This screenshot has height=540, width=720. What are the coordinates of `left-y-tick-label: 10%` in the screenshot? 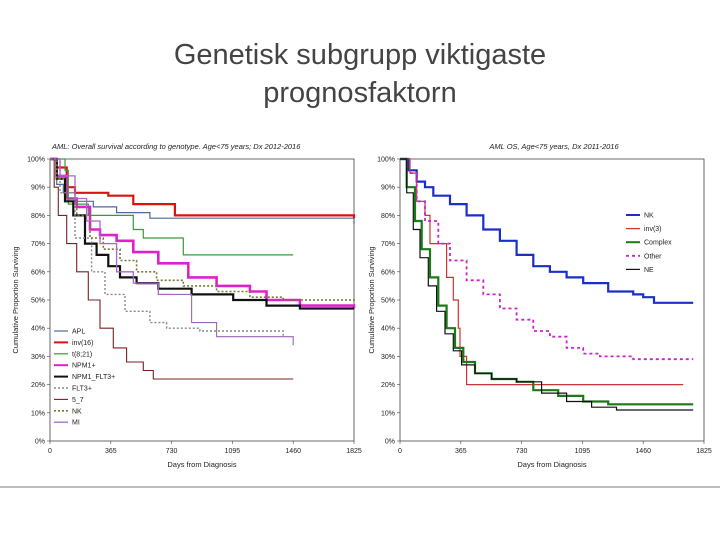 It's located at (38, 413).